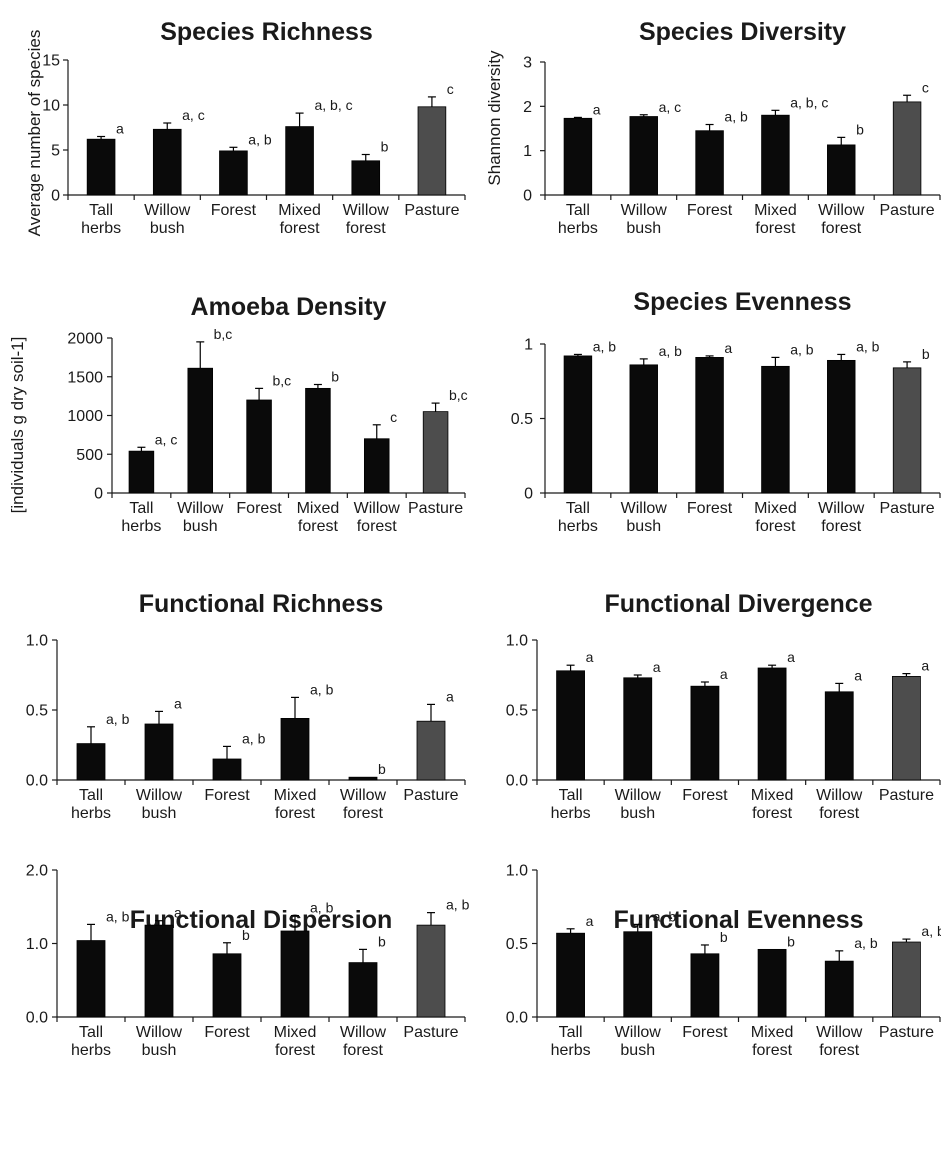 This screenshot has width=941, height=1153. What do you see at coordinates (458, 395) in the screenshot?
I see `significance-label: b,c` at bounding box center [458, 395].